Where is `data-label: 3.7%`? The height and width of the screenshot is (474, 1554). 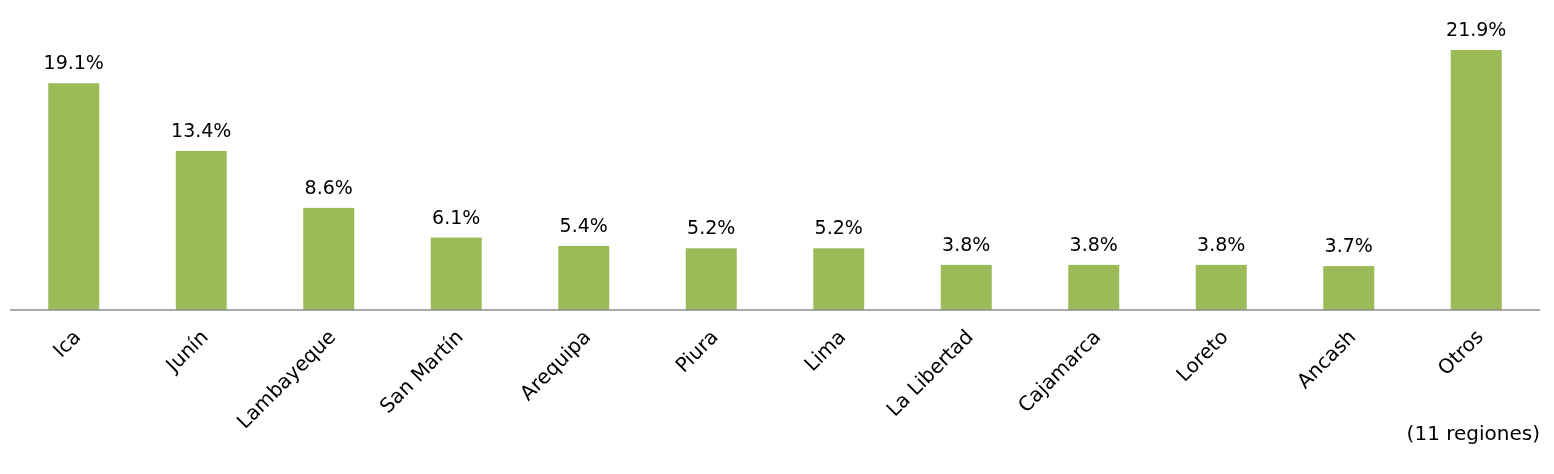 data-label: 3.7% is located at coordinates (1348, 245).